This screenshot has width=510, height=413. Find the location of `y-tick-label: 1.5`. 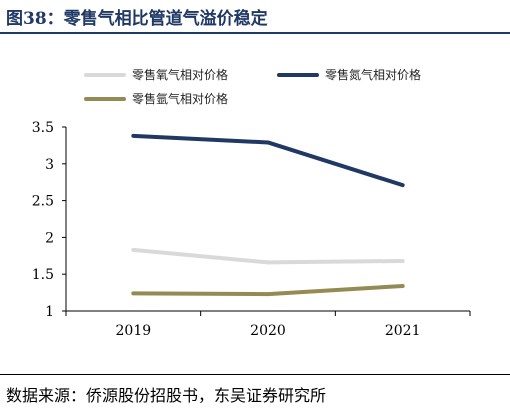

y-tick-label: 1.5 is located at coordinates (43, 275).